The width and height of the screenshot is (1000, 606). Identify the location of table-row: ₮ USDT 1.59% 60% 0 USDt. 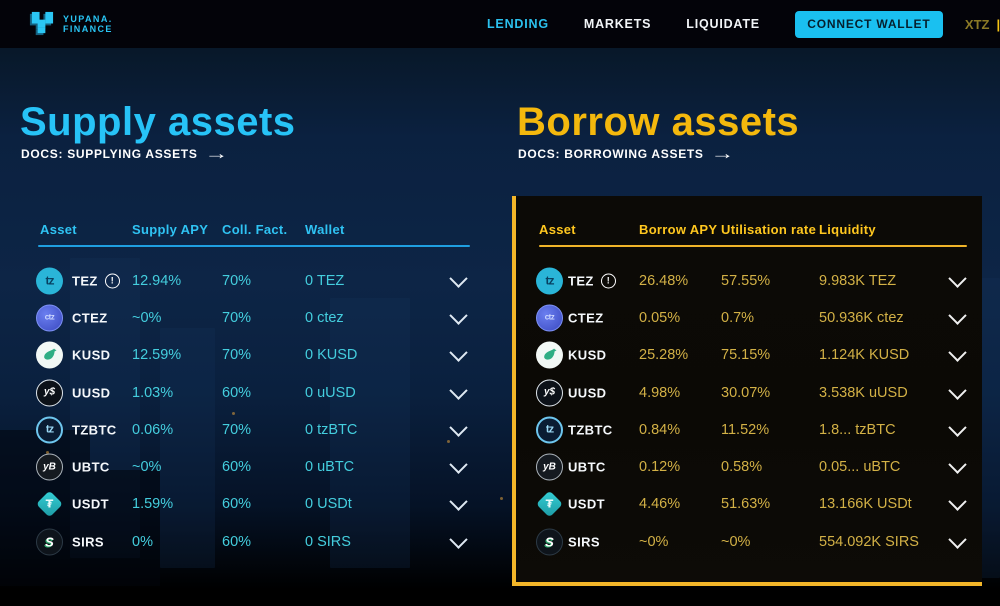
(250, 504).